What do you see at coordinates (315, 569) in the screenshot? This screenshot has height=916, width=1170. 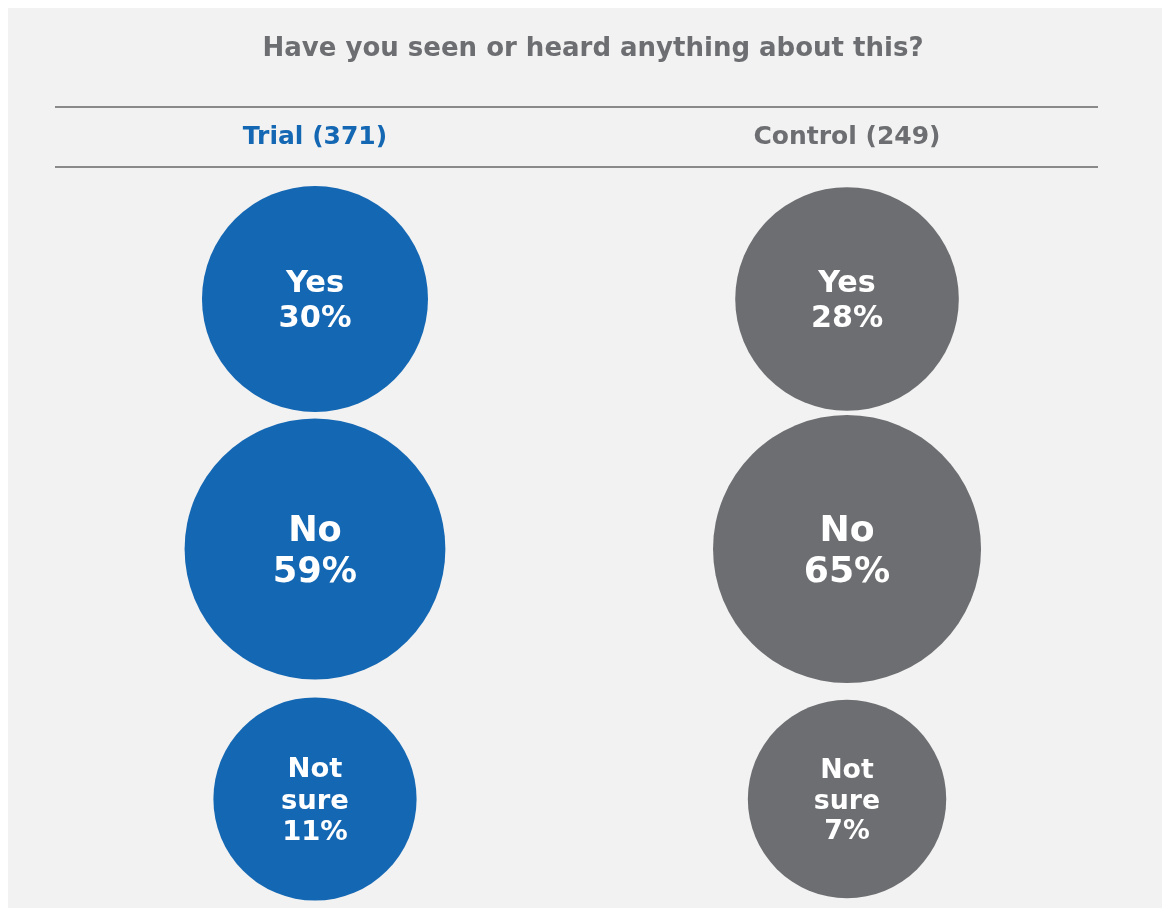 I see `data-label: 59%` at bounding box center [315, 569].